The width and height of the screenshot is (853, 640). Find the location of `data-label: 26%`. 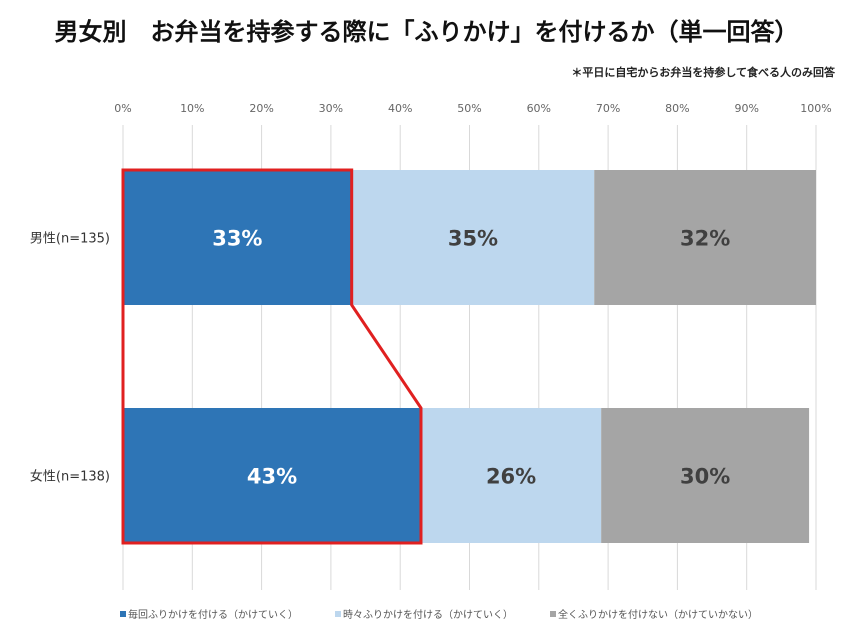

data-label: 26% is located at coordinates (511, 477).